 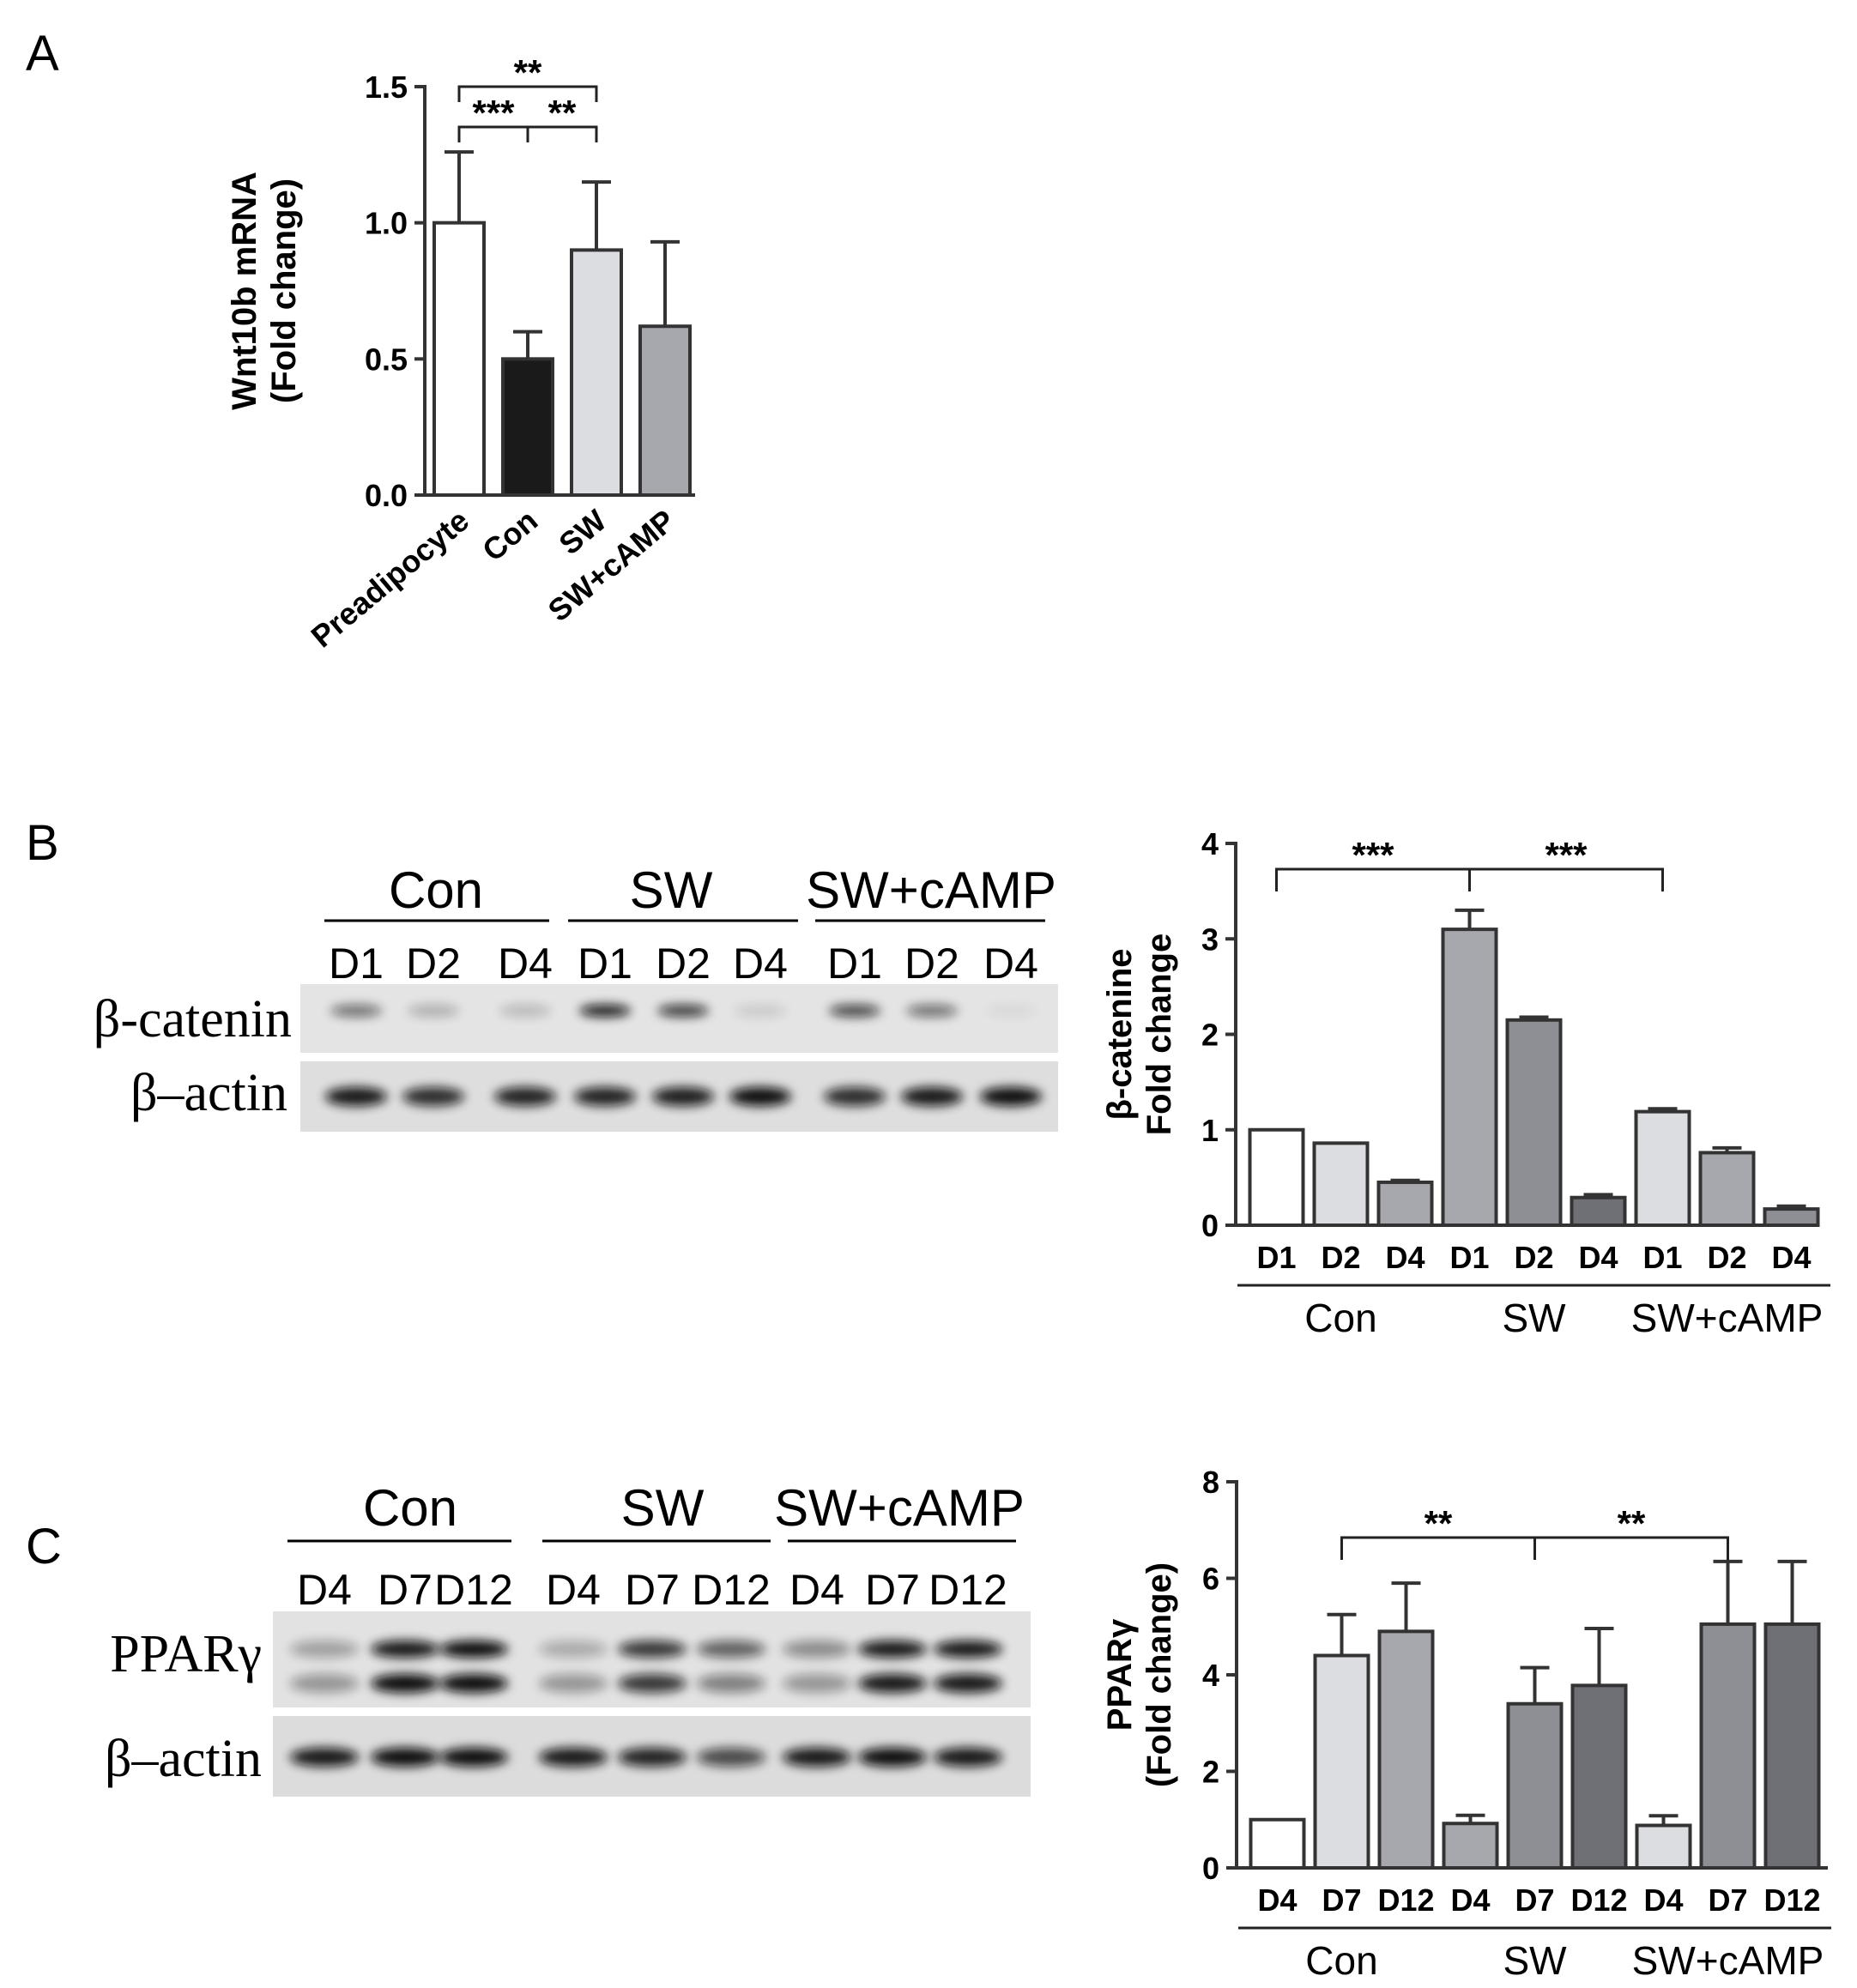 What do you see at coordinates (1276, 1257) in the screenshot?
I see `chart-b-xtick-label-0: D1` at bounding box center [1276, 1257].